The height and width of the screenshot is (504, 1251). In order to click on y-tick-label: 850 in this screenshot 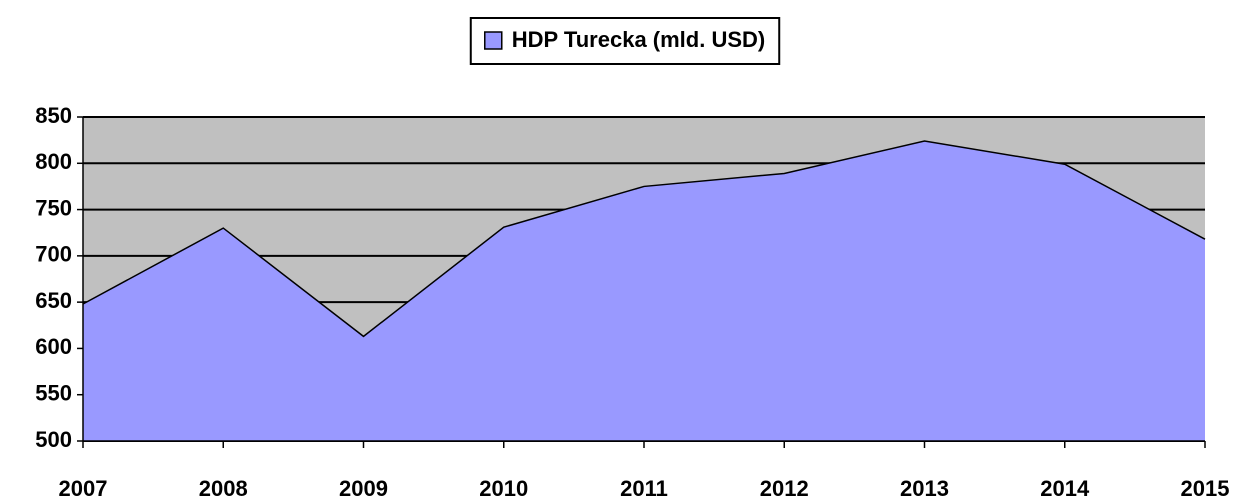, I will do `click(53, 115)`.